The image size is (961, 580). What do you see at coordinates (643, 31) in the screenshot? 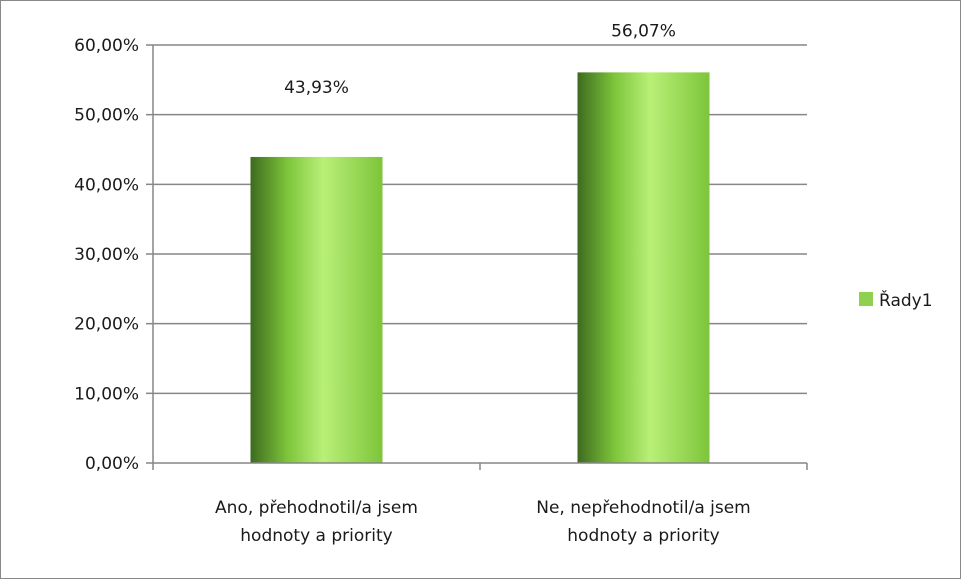
I see `data-label: 56,07%` at bounding box center [643, 31].